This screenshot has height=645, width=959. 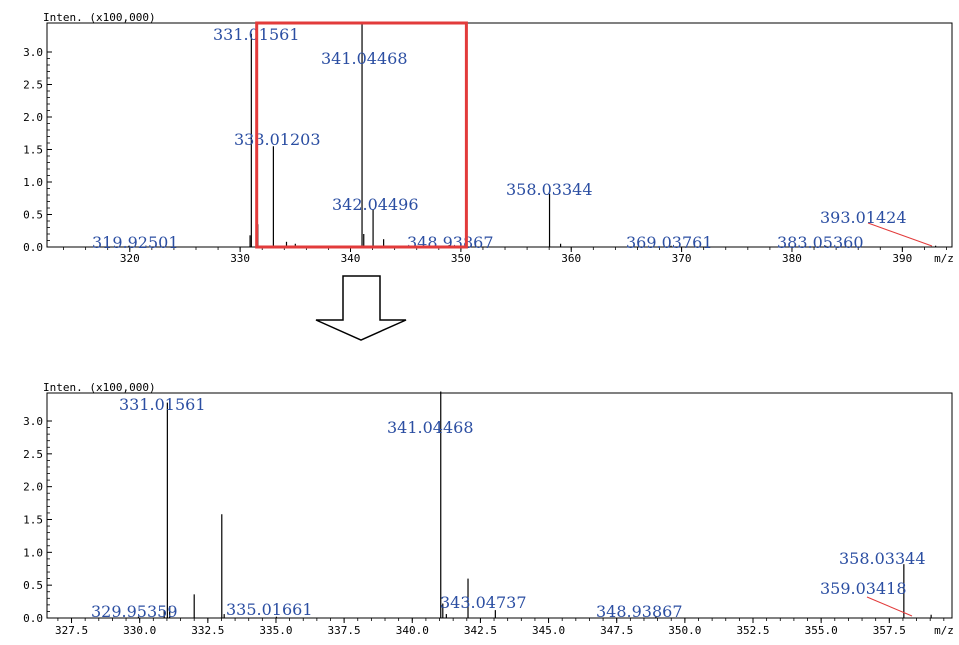 What do you see at coordinates (902, 258) in the screenshot?
I see `x-tick-label: 390` at bounding box center [902, 258].